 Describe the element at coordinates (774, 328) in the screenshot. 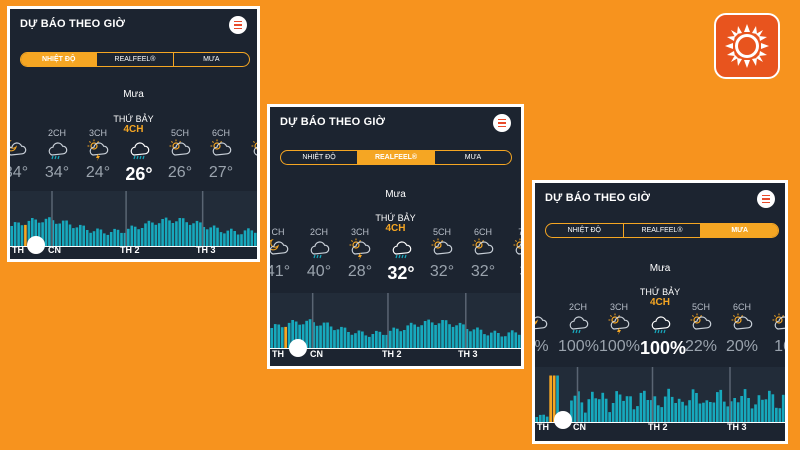

I see `hour-column: 16` at that location.